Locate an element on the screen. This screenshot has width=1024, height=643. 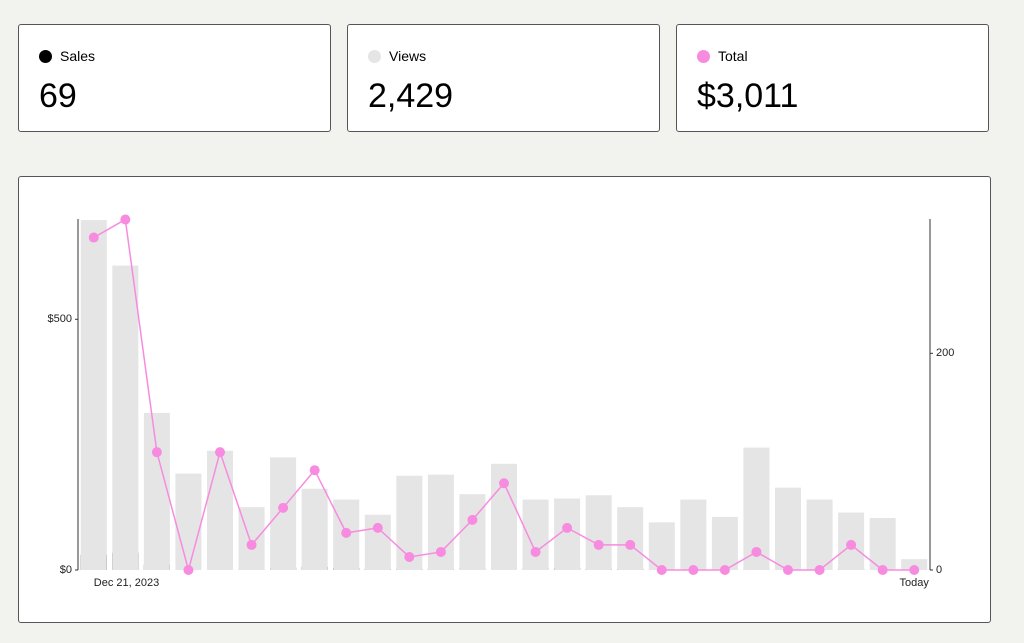
legend-entry: Sales is located at coordinates (78, 56).